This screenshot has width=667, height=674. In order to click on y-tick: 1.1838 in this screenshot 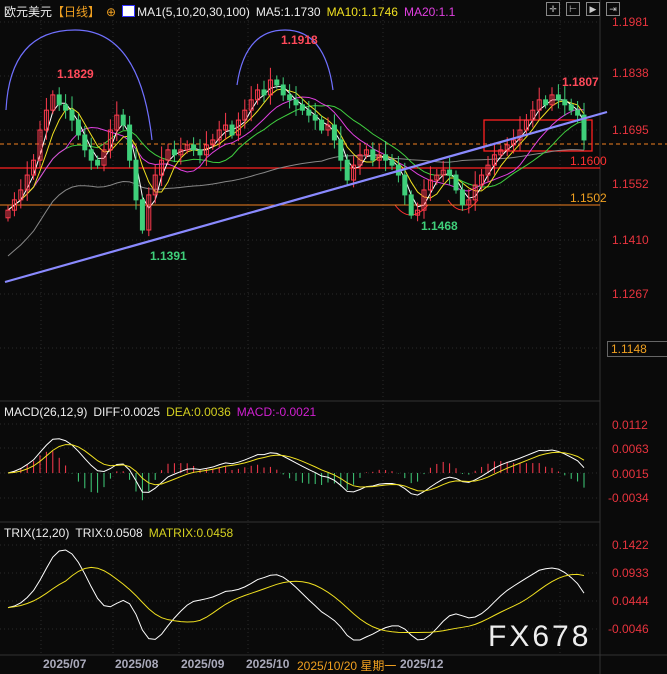, I will do `click(630, 73)`.